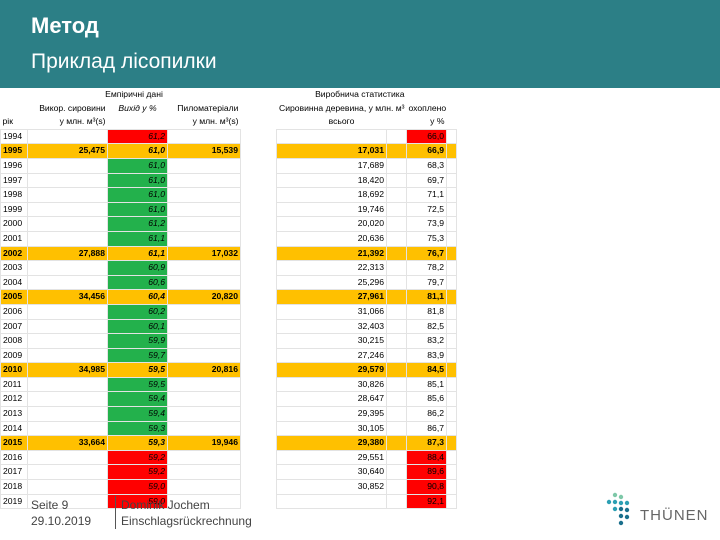 This screenshot has width=720, height=540. Describe the element at coordinates (360, 94) in the screenshot. I see `production-group-header: Виробнича статистика` at that location.